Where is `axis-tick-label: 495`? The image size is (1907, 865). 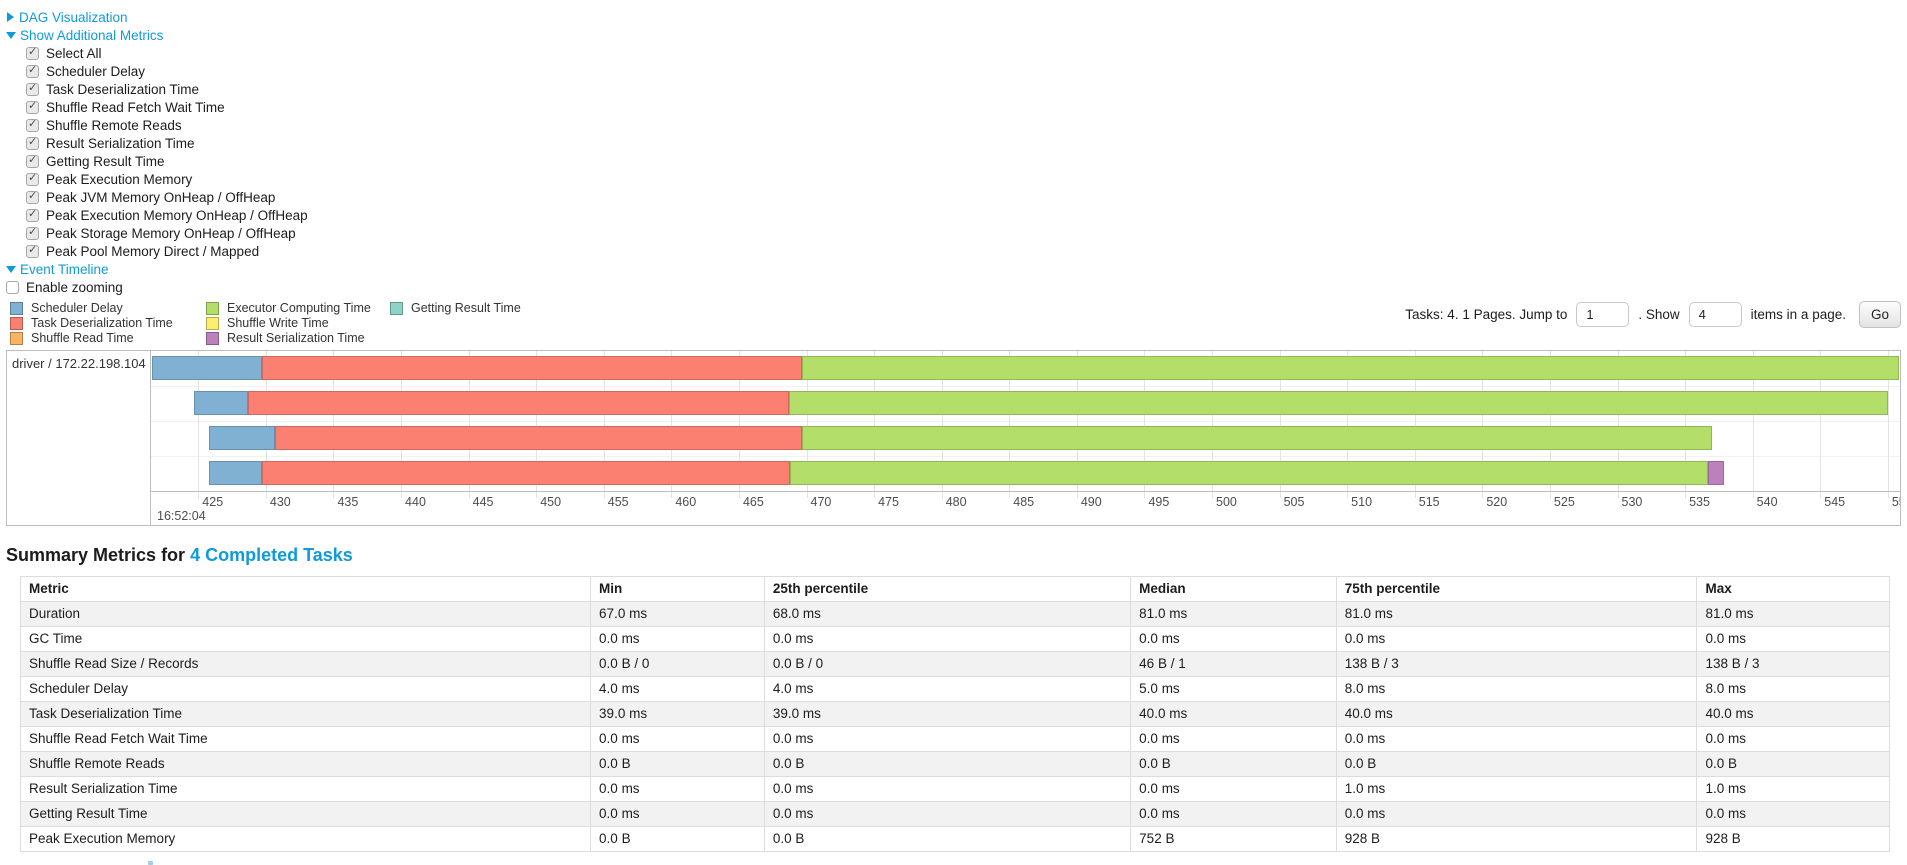 axis-tick-label: 495 is located at coordinates (1159, 502).